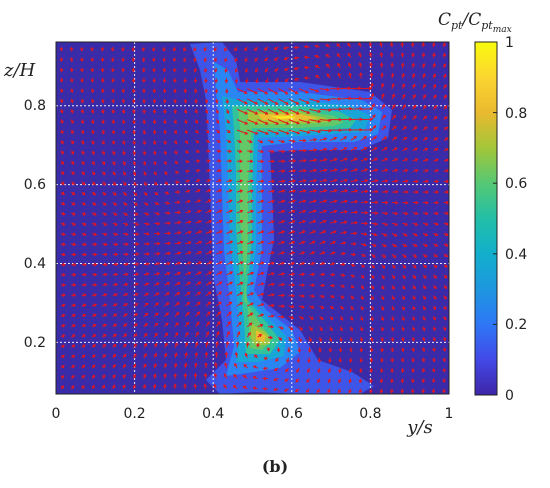 The height and width of the screenshot is (488, 550). Describe the element at coordinates (275, 466) in the screenshot. I see `panel-label: (b)` at that location.